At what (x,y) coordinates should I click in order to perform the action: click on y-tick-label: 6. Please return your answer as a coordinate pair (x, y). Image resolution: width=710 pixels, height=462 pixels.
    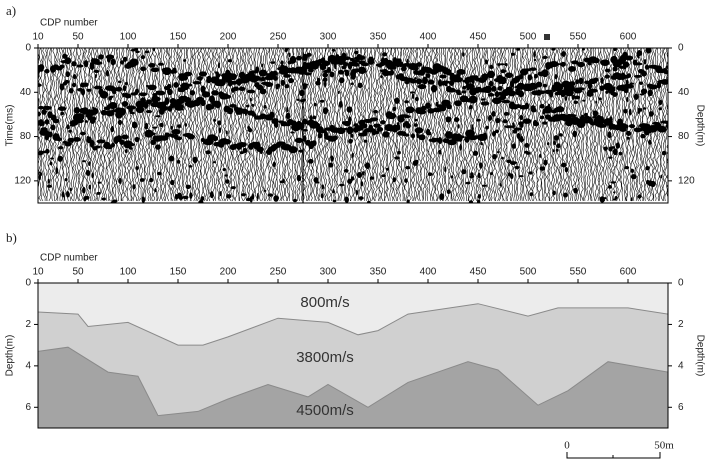
    Looking at the image, I should click on (28, 407).